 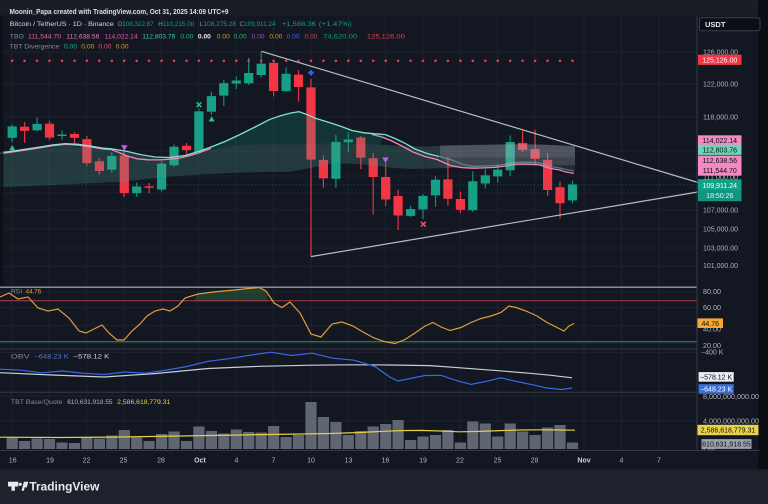 What do you see at coordinates (37, 402) in the screenshot?
I see `svg-text: TBT Base/Quote` at bounding box center [37, 402].